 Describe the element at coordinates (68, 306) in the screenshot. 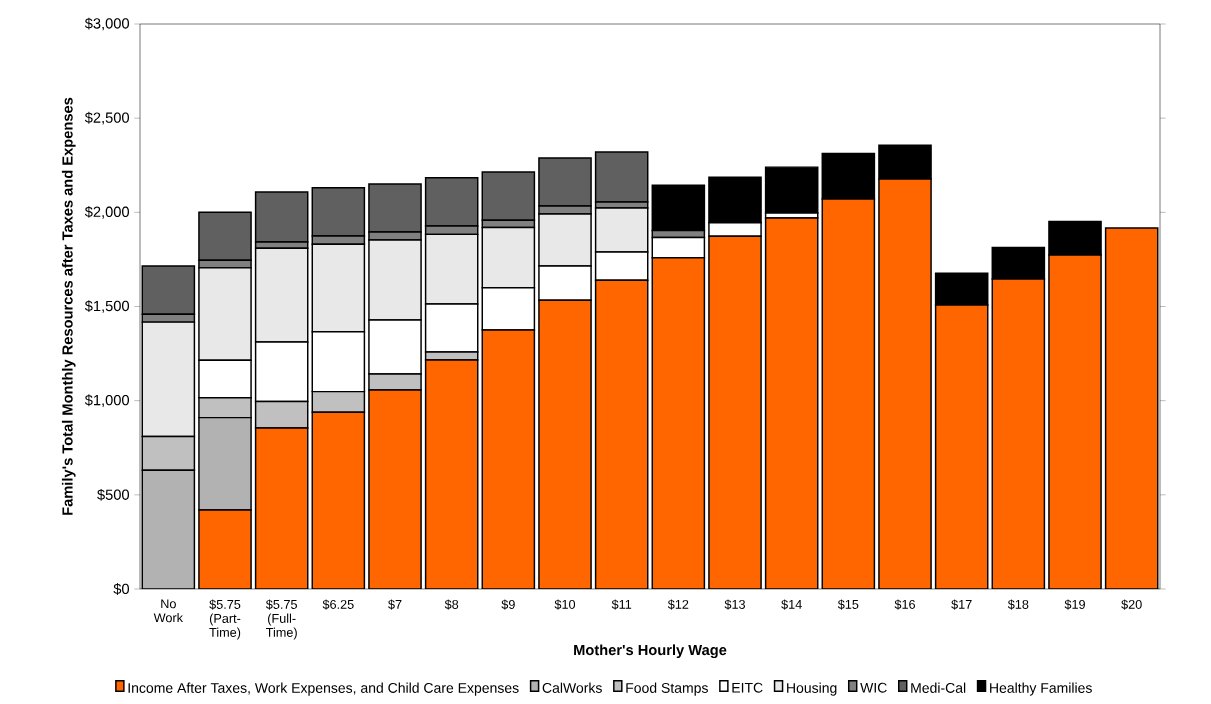

I see `y-axis-title: Family's Total Monthly Resources after Taxes and Expenses` at that location.